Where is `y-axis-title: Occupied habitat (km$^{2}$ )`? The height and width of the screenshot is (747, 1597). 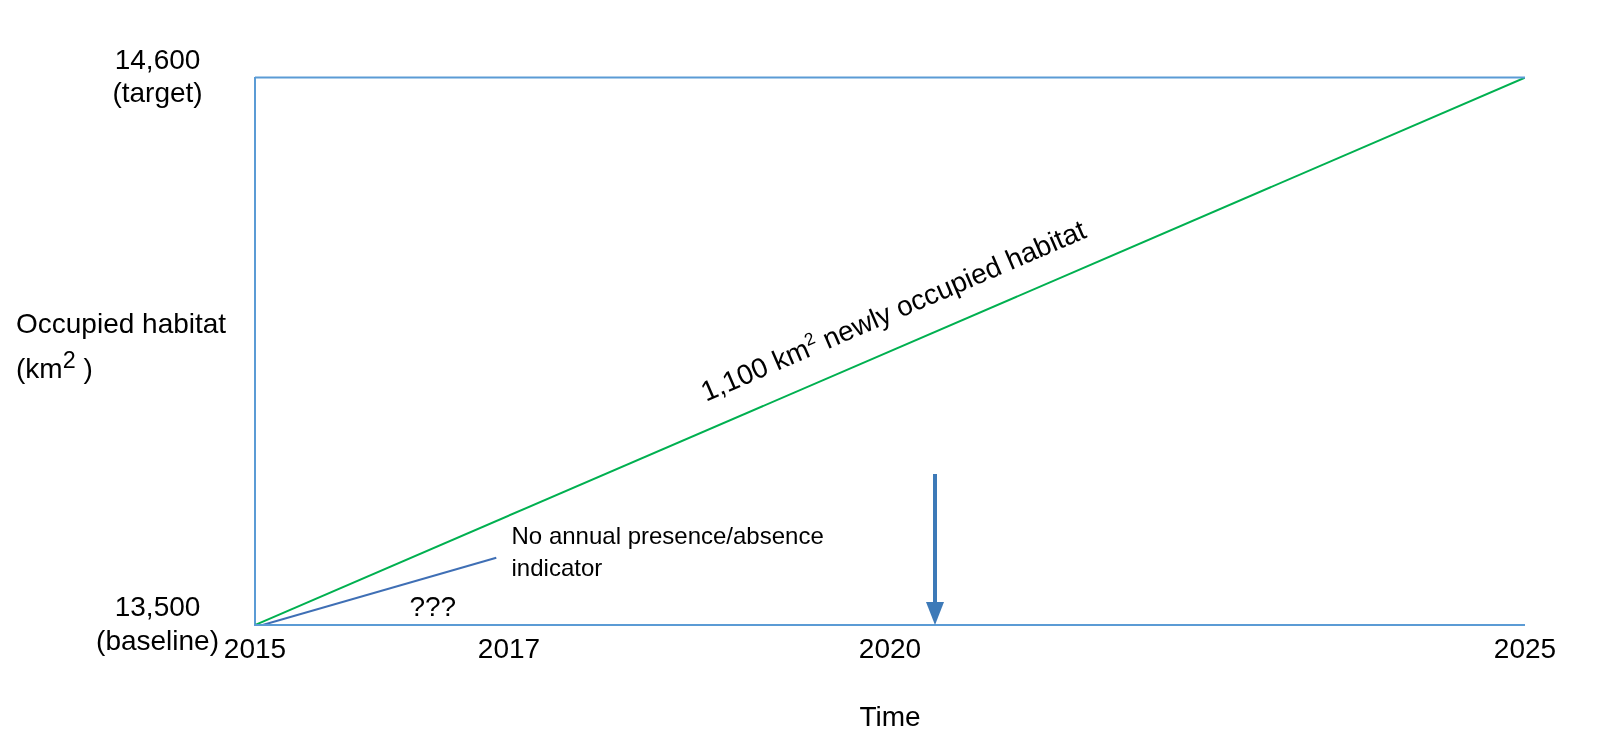 y-axis-title: Occupied habitat (km$^{2}$ ) is located at coordinates (122, 347).